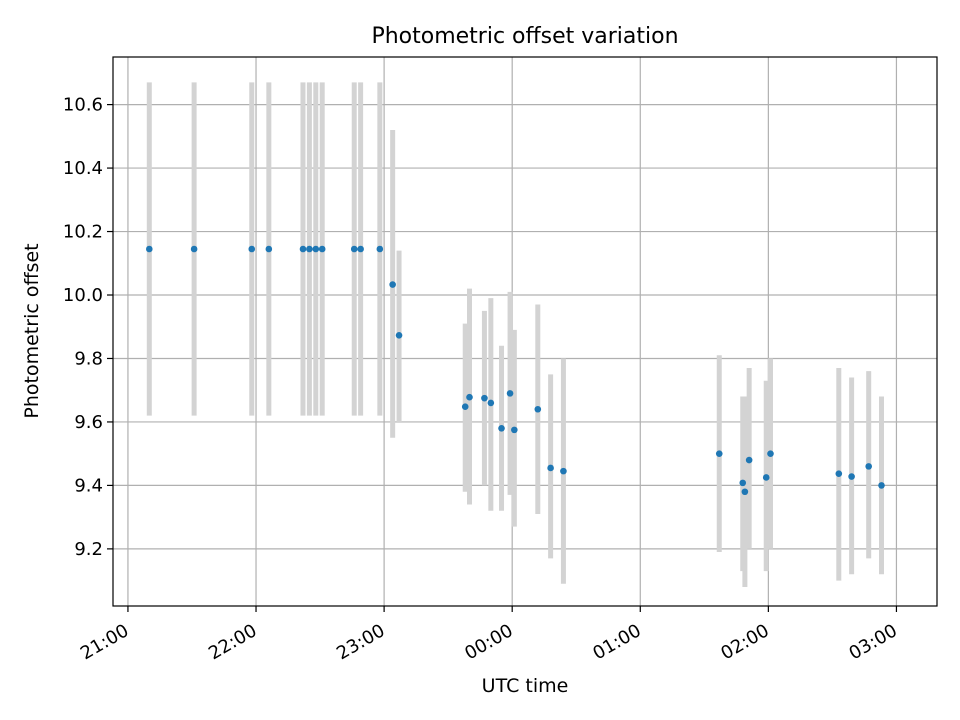 This screenshot has width=960, height=720. Describe the element at coordinates (83, 105) in the screenshot. I see `y-tick-label: 10.6` at that location.